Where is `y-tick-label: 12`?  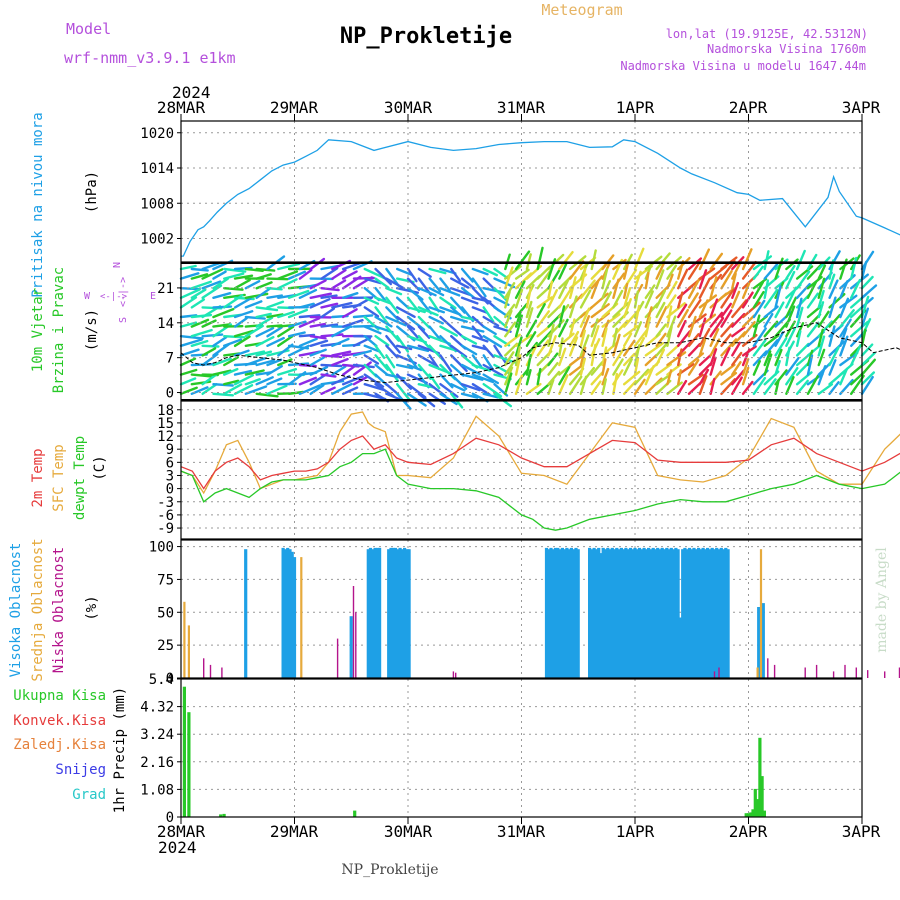 y-tick-label: 12 is located at coordinates (165, 437).